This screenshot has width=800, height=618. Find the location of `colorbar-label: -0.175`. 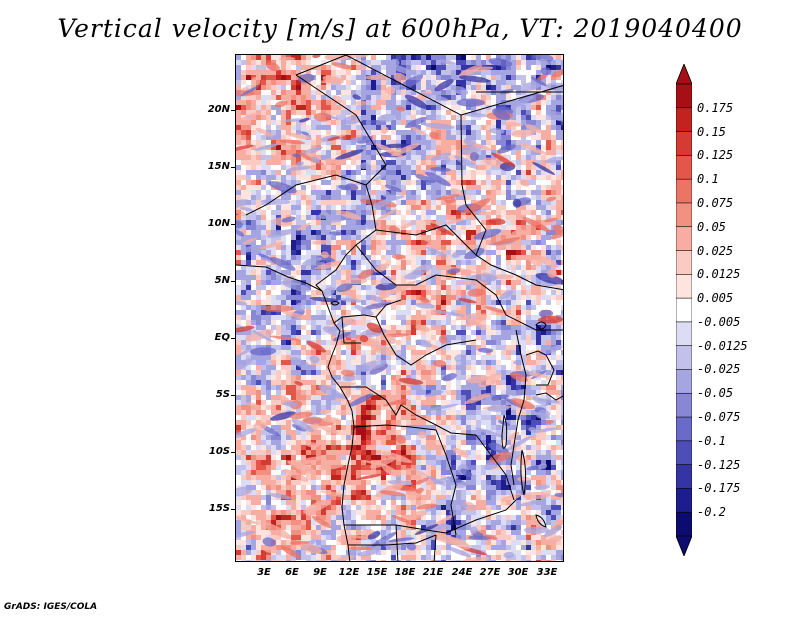

colorbar-label: -0.175 is located at coordinates (719, 488).